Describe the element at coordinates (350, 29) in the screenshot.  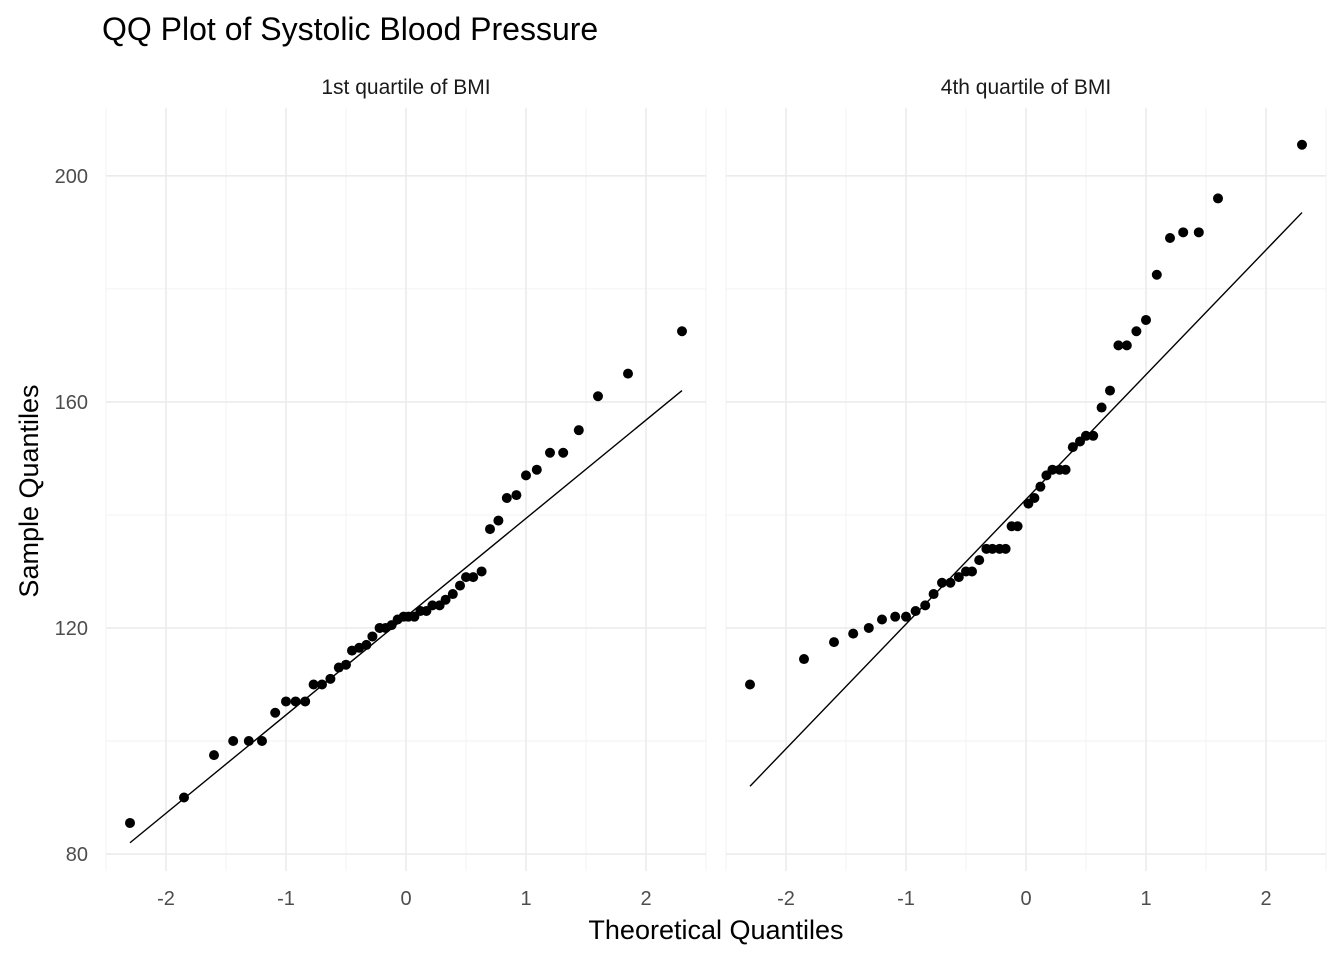
I see `chart-title: QQ Plot of Systolic Blood Pressure` at that location.